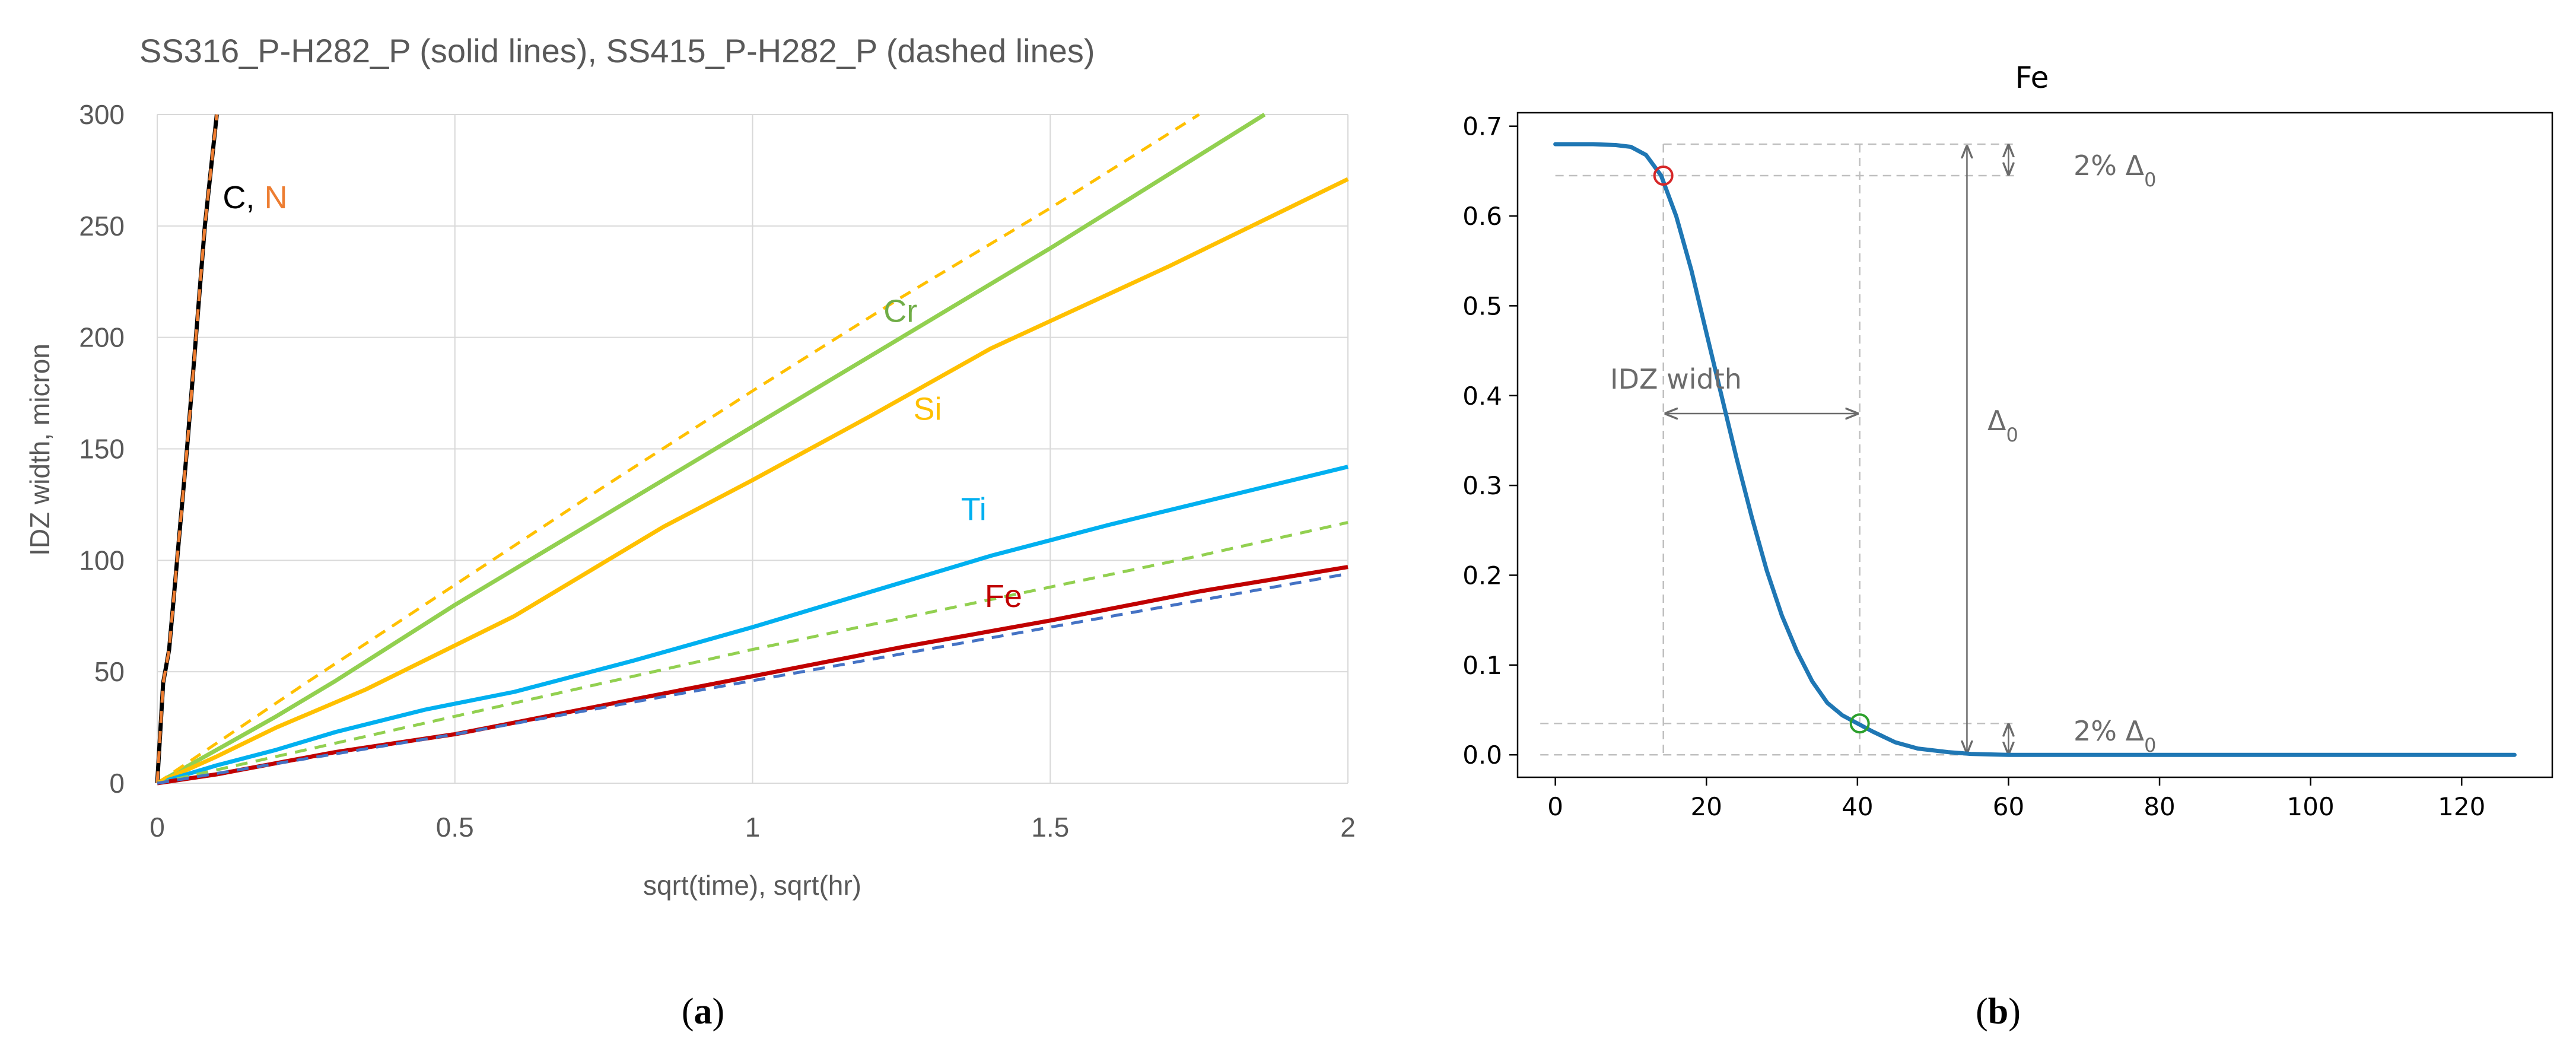 The height and width of the screenshot is (1052, 2576). Describe the element at coordinates (102, 338) in the screenshot. I see `panel-a-y-tick-label: 200` at that location.